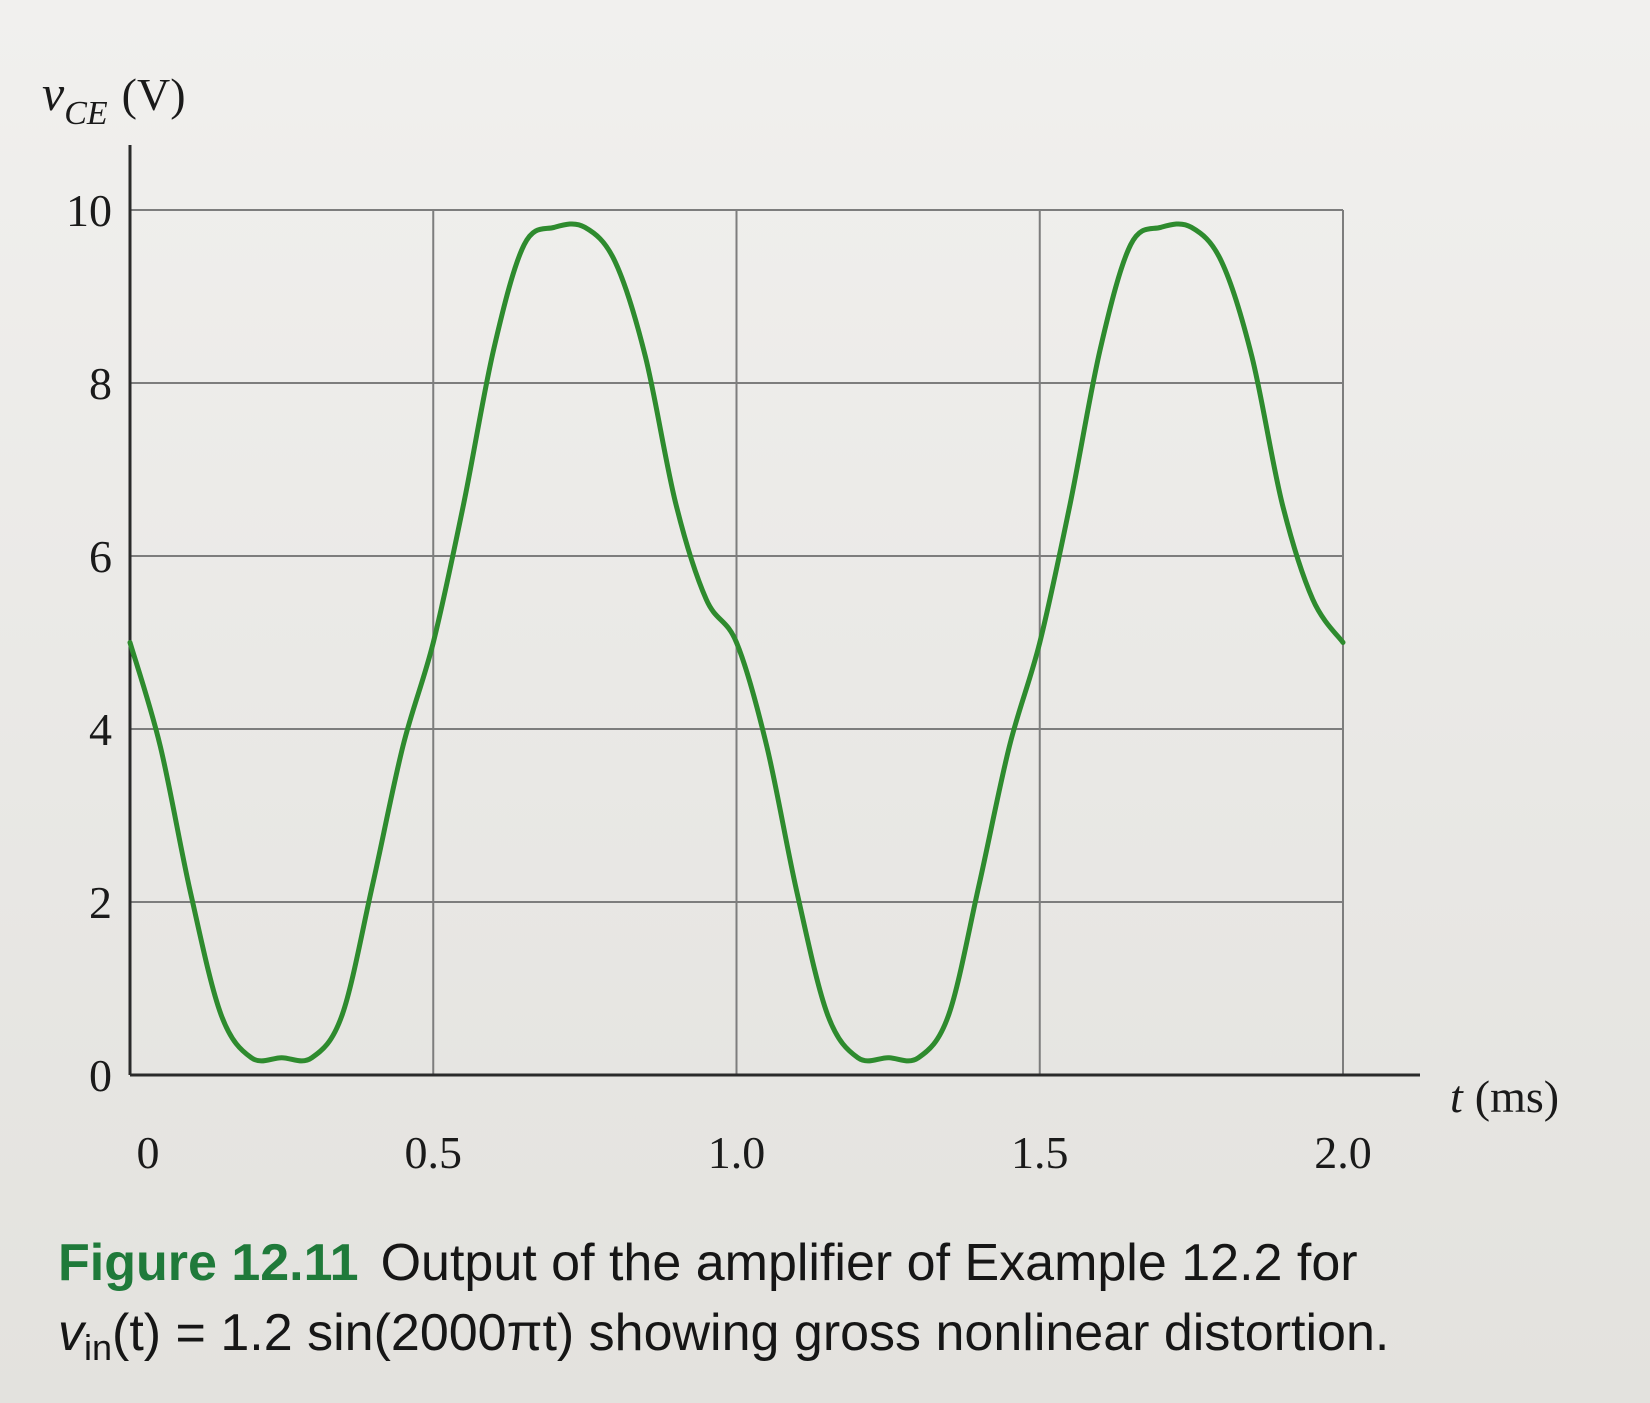  I want to click on caption-var: v, so click(71, 1333).